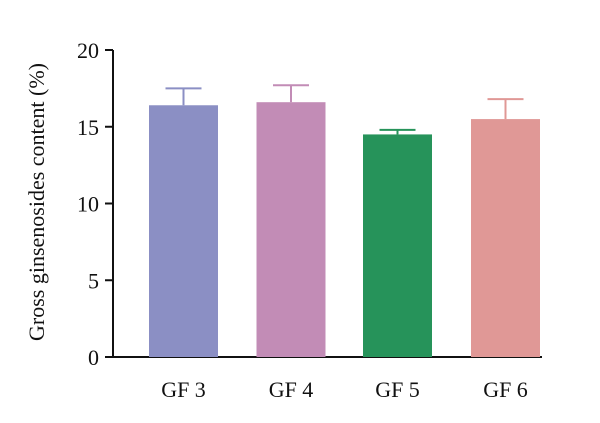 This screenshot has height=423, width=600. What do you see at coordinates (88, 204) in the screenshot?
I see `y-tick-label: 10` at bounding box center [88, 204].